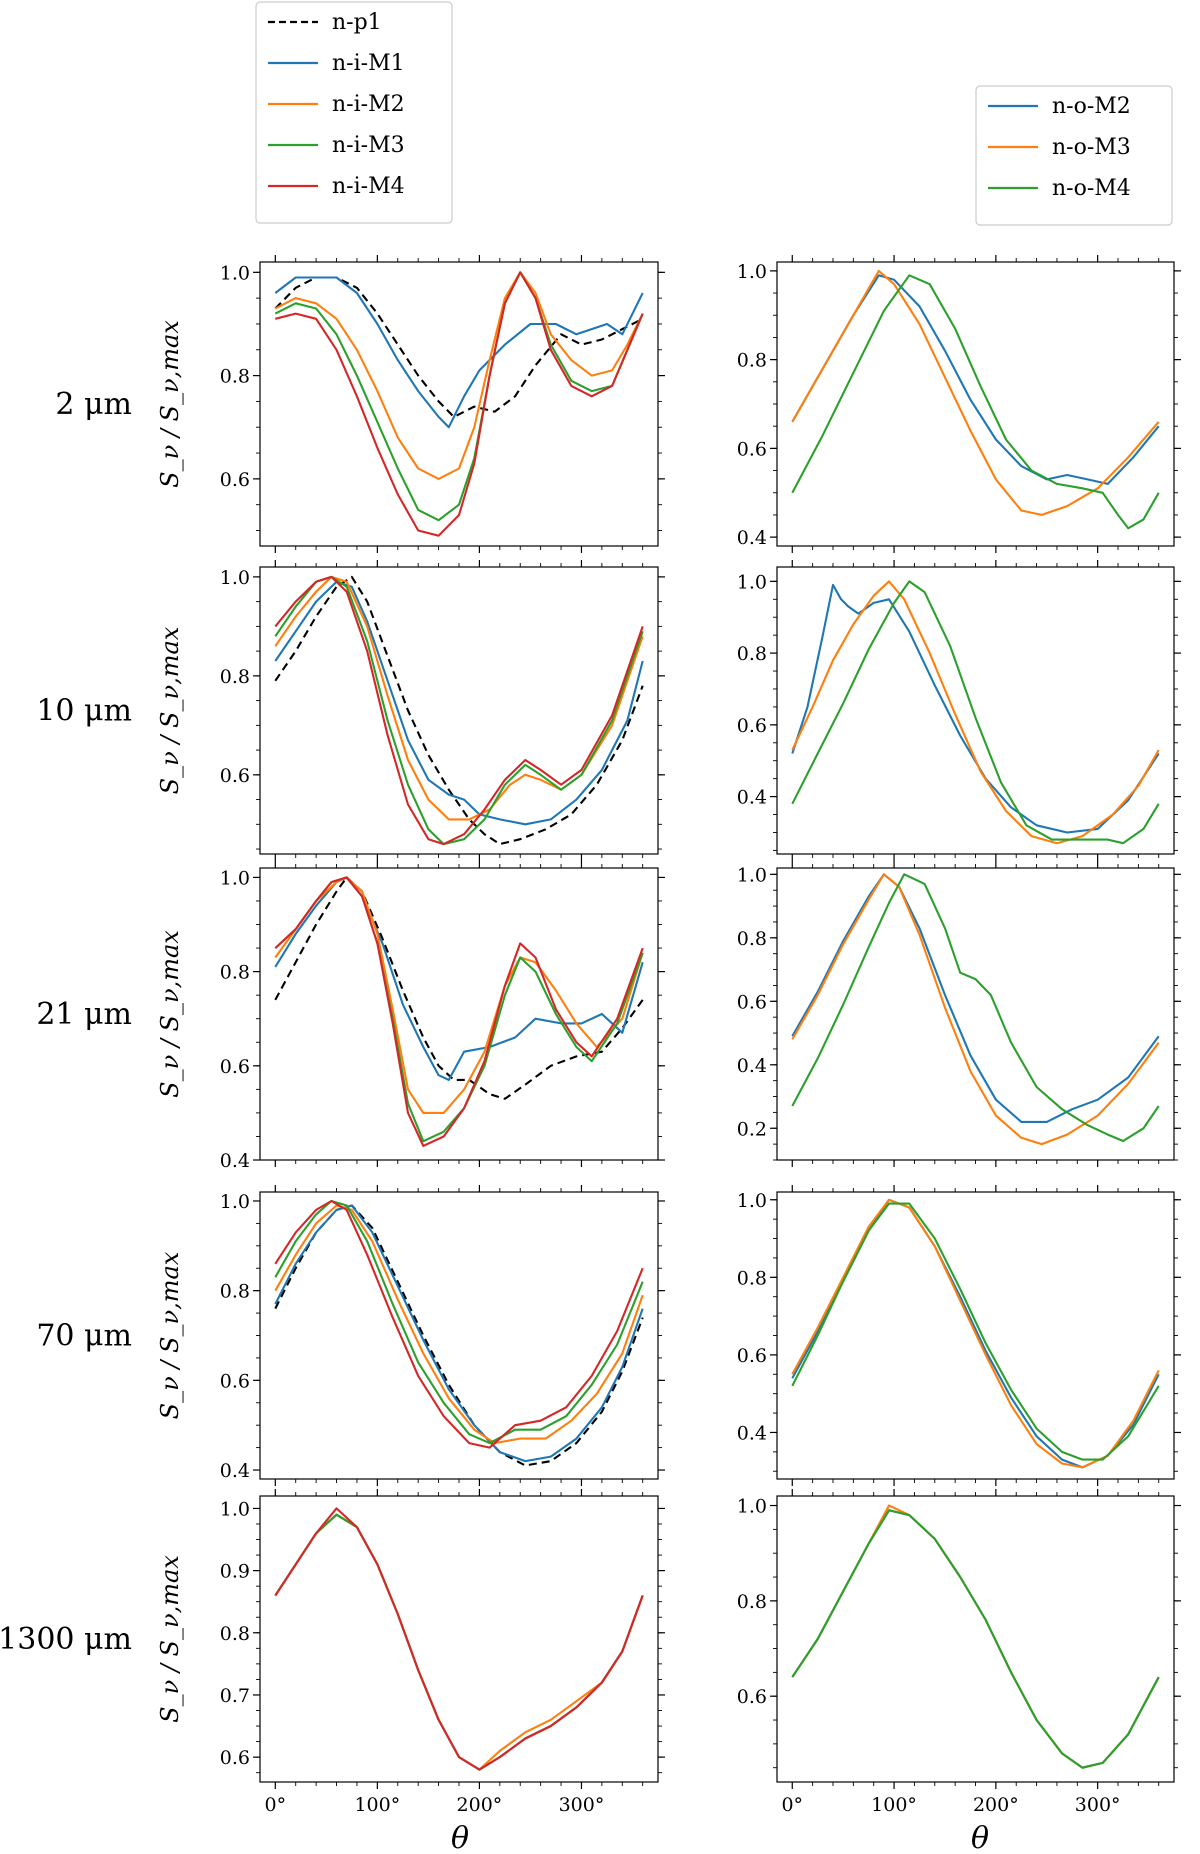 The height and width of the screenshot is (1854, 1200). What do you see at coordinates (1091, 106) in the screenshot?
I see `legend-label-n-o-M2: n-o-M2` at bounding box center [1091, 106].